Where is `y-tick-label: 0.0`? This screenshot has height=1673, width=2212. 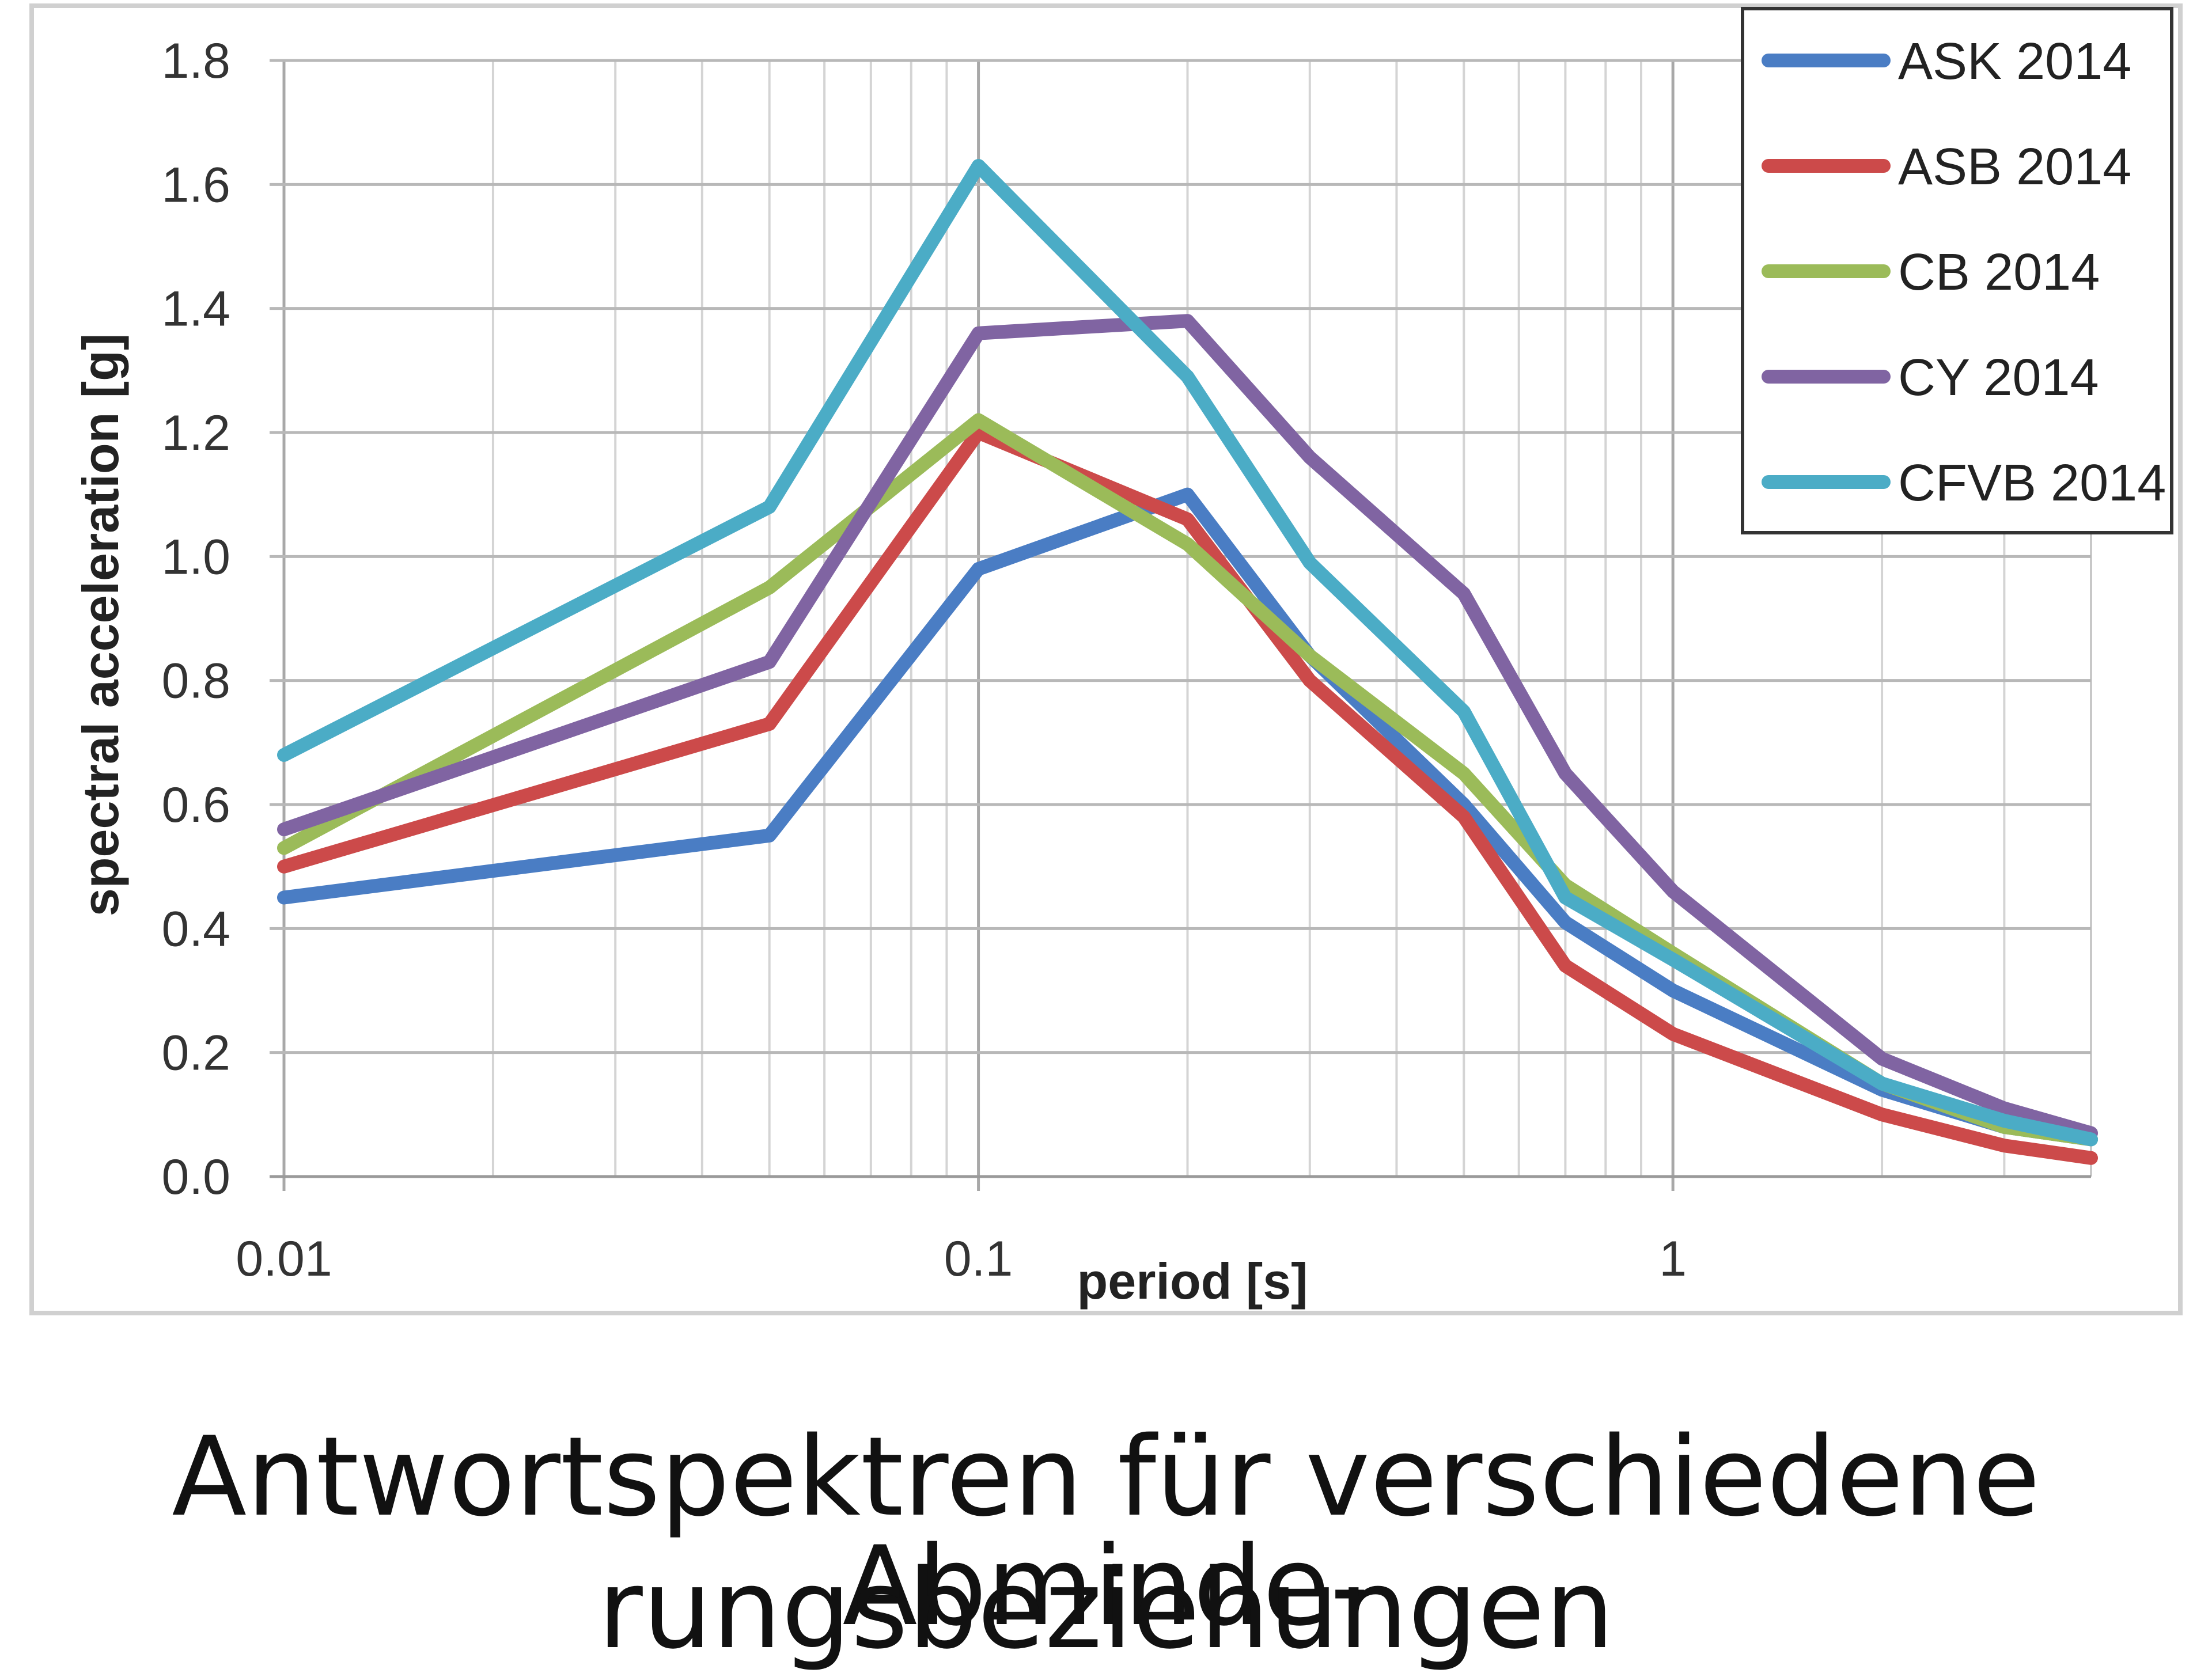
y-tick-label: 0.0 is located at coordinates (195, 1177).